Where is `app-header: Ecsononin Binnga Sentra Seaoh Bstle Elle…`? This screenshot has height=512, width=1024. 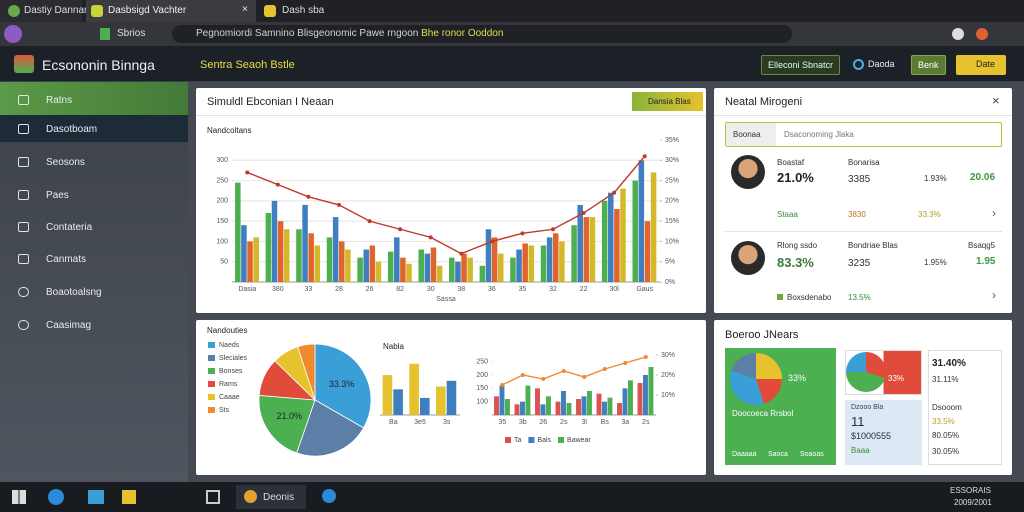 app-header: Ecsononin Binnga Sentra Seaoh Bstle Elle… is located at coordinates (512, 64).